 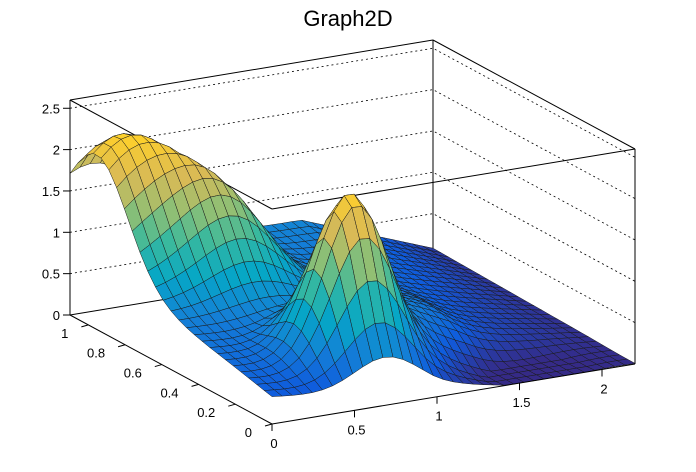 I want to click on y-axis, so click(x=171, y=369).